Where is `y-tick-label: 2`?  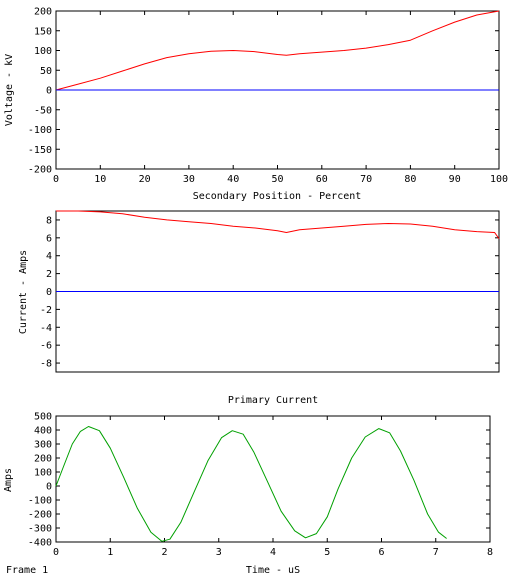 y-tick-label: 2 is located at coordinates (49, 274).